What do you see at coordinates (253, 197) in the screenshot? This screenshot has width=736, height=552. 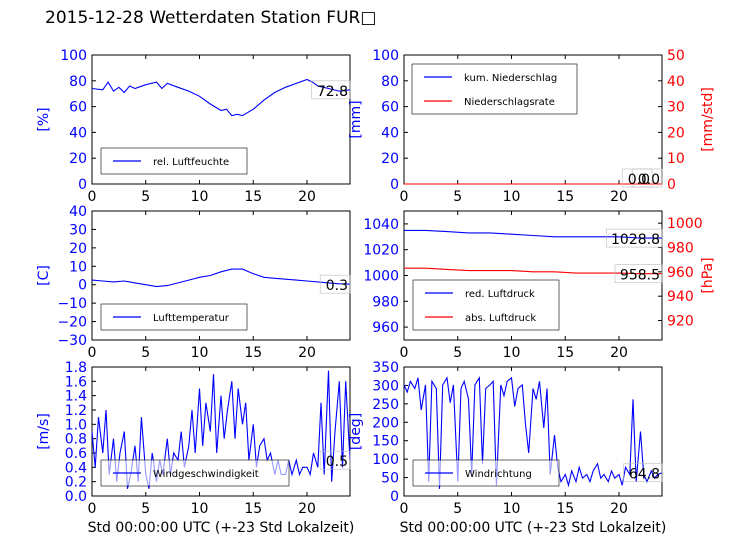 I see `humidity-x-tick-label: 15` at bounding box center [253, 197].